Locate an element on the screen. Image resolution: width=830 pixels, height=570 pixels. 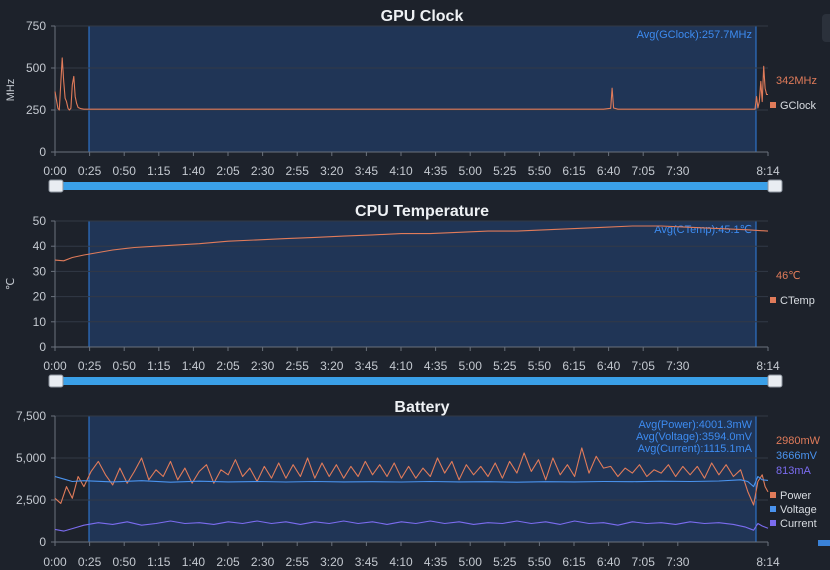
cpu-temp-time-slider-track is located at coordinates (418, 381).